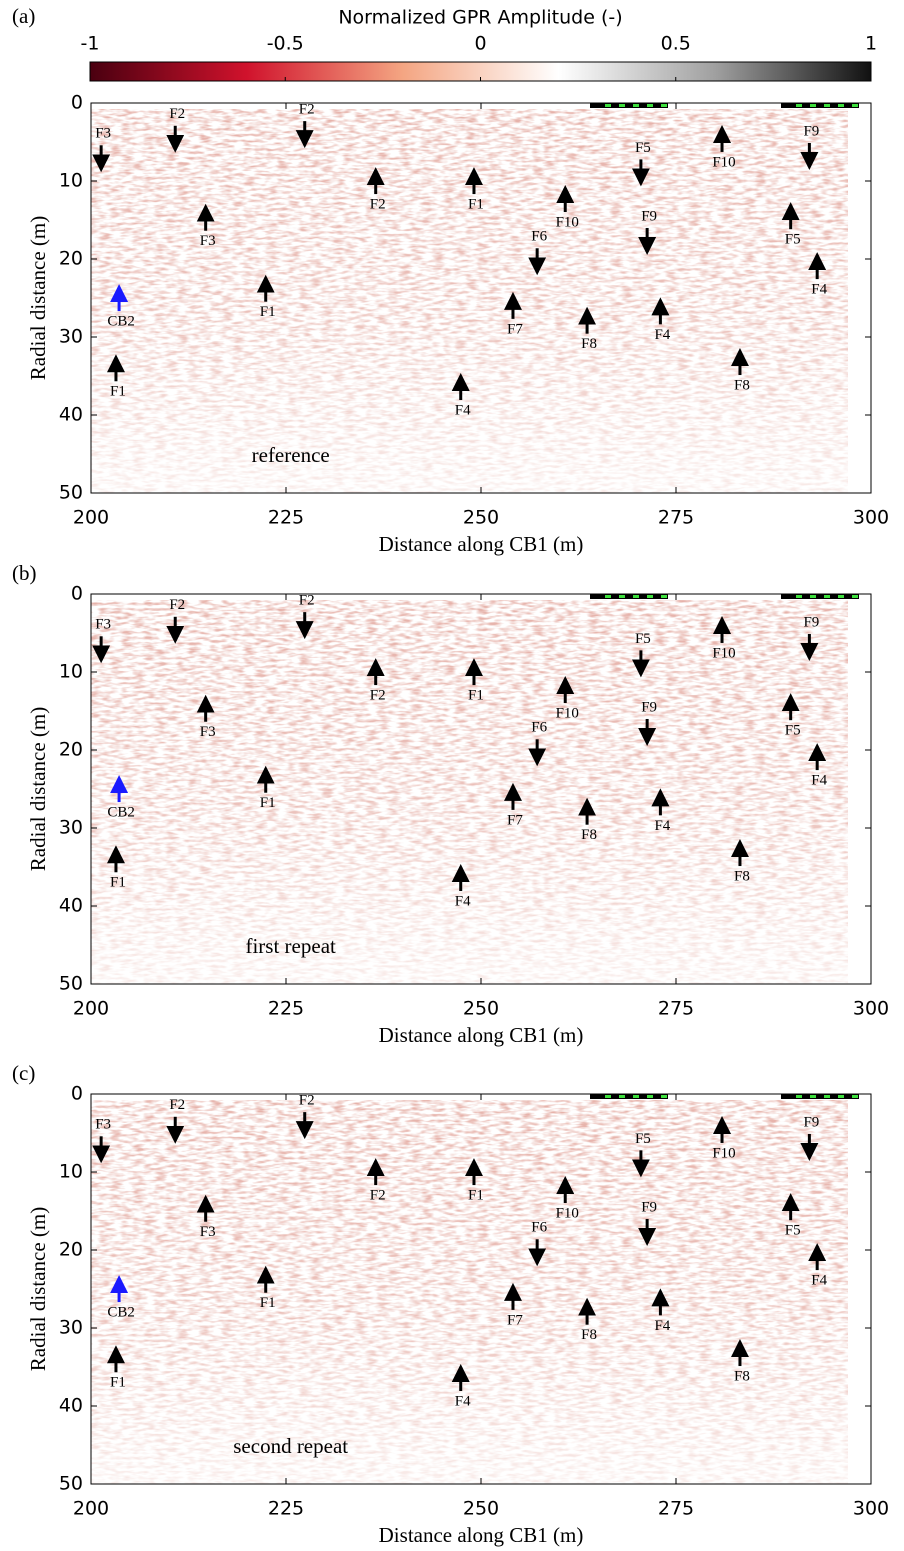  What do you see at coordinates (480, 18) in the screenshot?
I see `colorbar-title: Normalized GPR Amplitude (-)` at bounding box center [480, 18].